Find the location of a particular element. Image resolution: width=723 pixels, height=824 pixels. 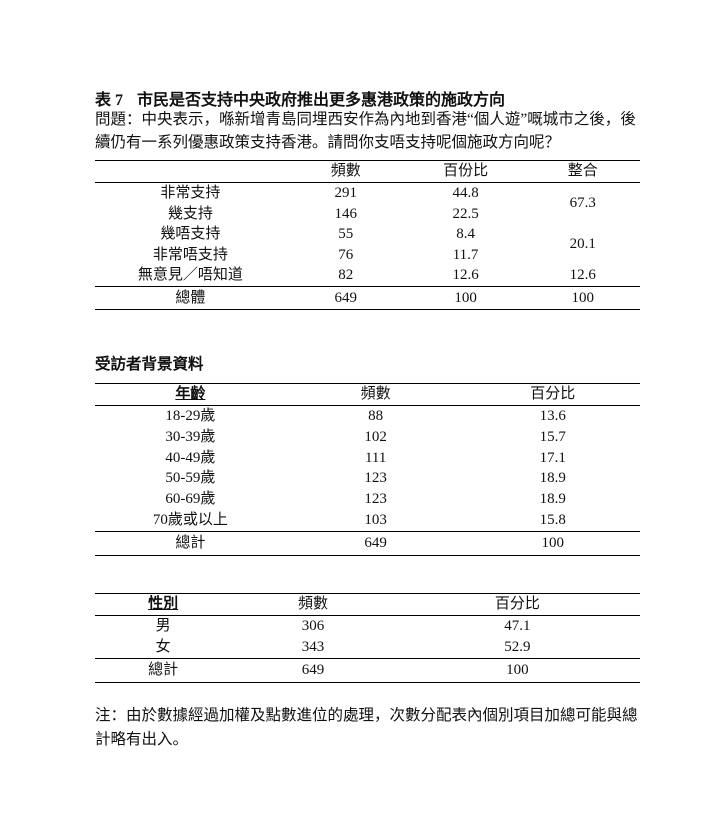

table-row: 無意見／唔知道 82 12.6 12.6 is located at coordinates (367, 275).